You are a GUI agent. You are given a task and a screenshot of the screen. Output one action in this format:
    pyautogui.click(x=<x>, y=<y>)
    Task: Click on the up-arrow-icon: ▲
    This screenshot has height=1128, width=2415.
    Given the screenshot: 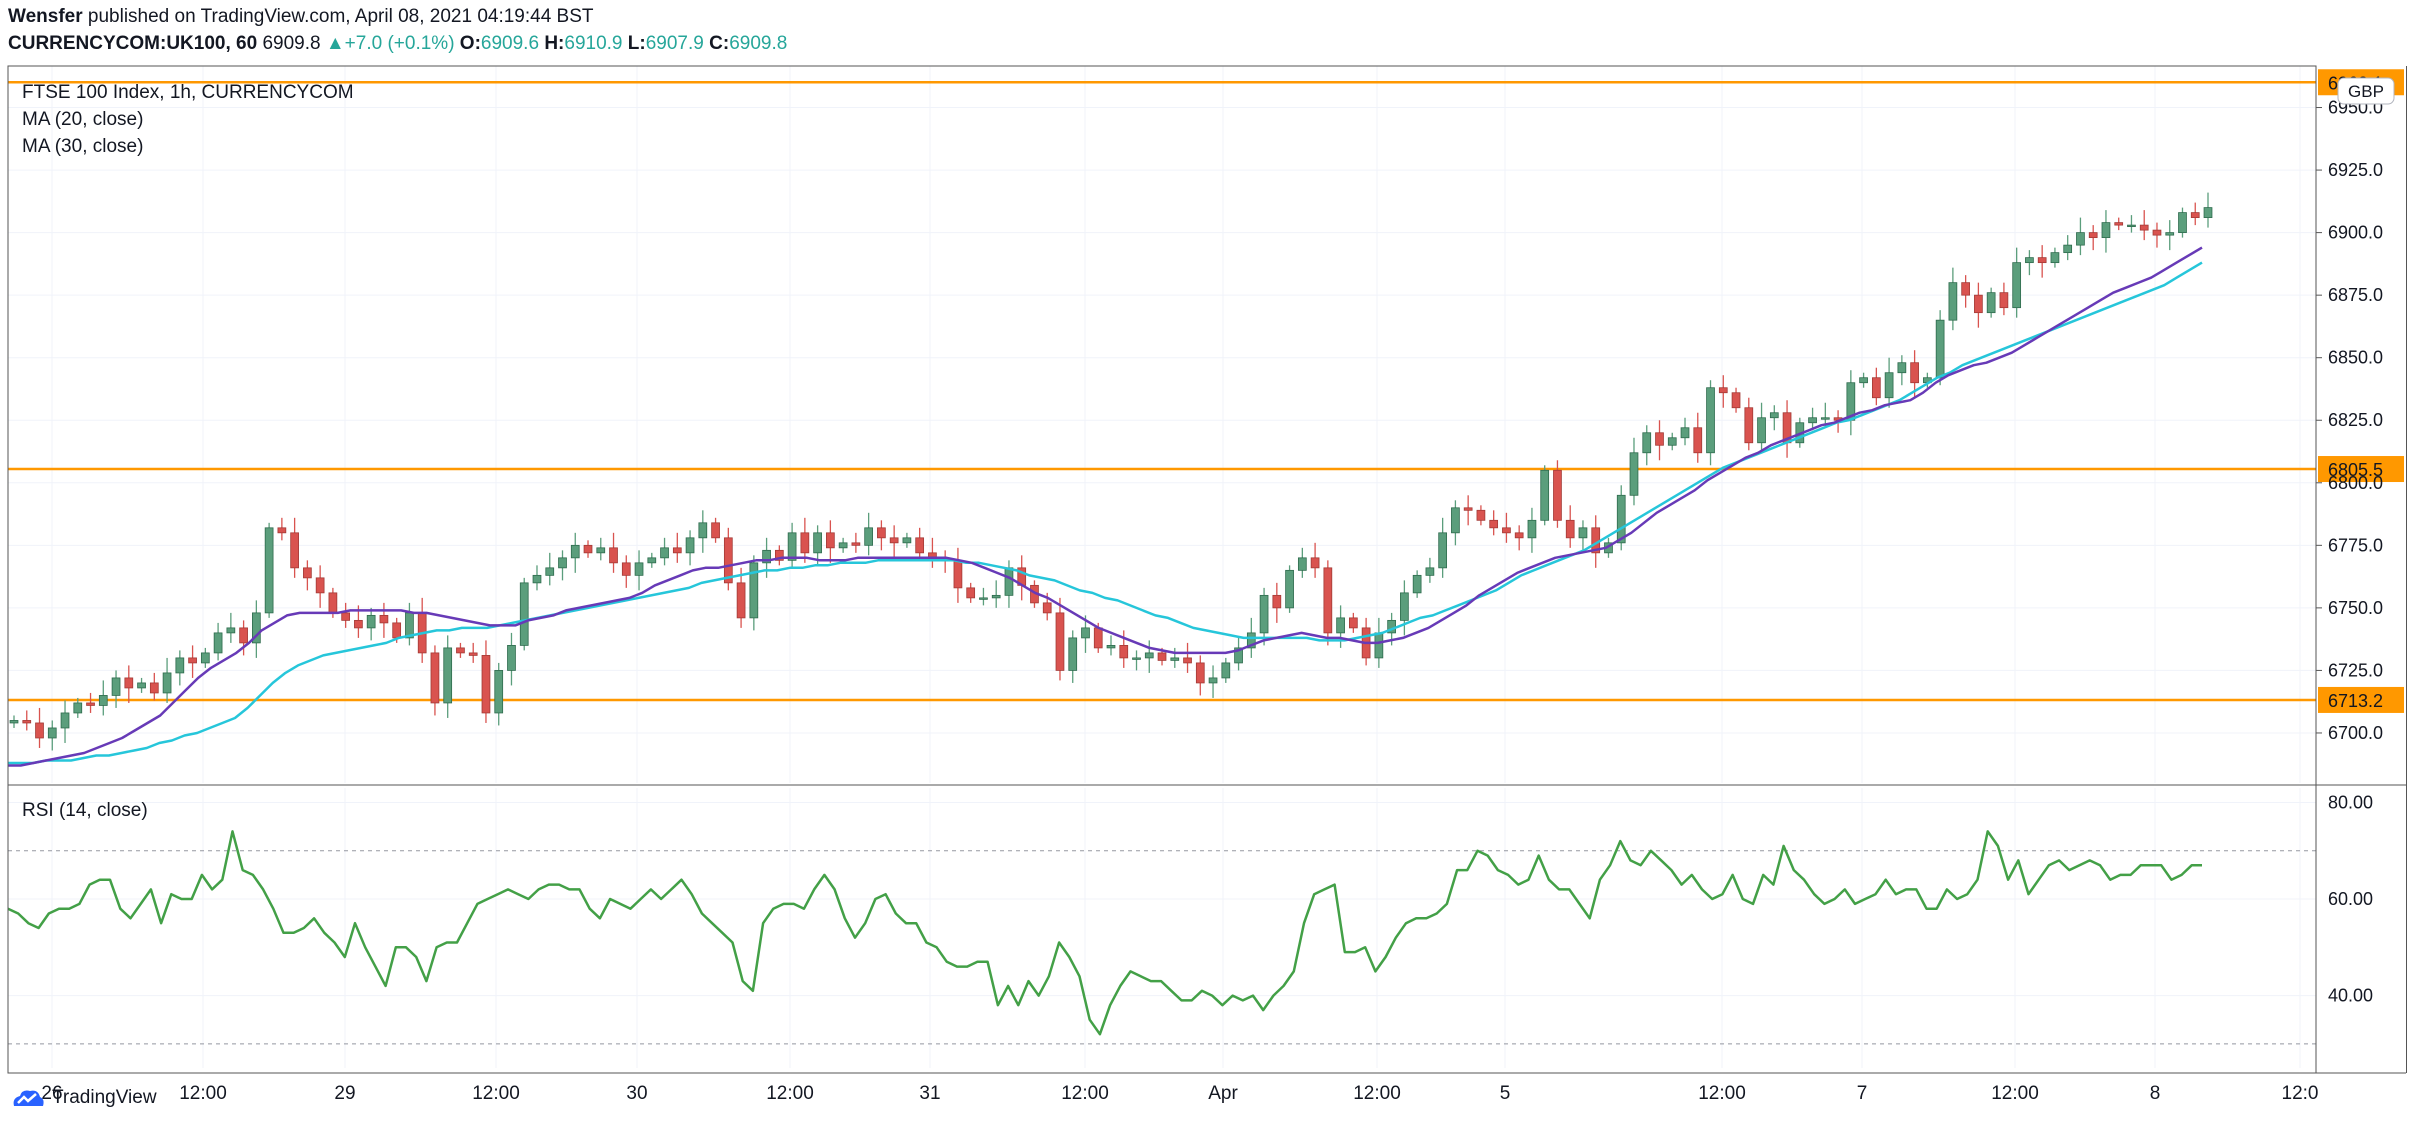 What is the action you would take?
    pyautogui.click(x=335, y=43)
    